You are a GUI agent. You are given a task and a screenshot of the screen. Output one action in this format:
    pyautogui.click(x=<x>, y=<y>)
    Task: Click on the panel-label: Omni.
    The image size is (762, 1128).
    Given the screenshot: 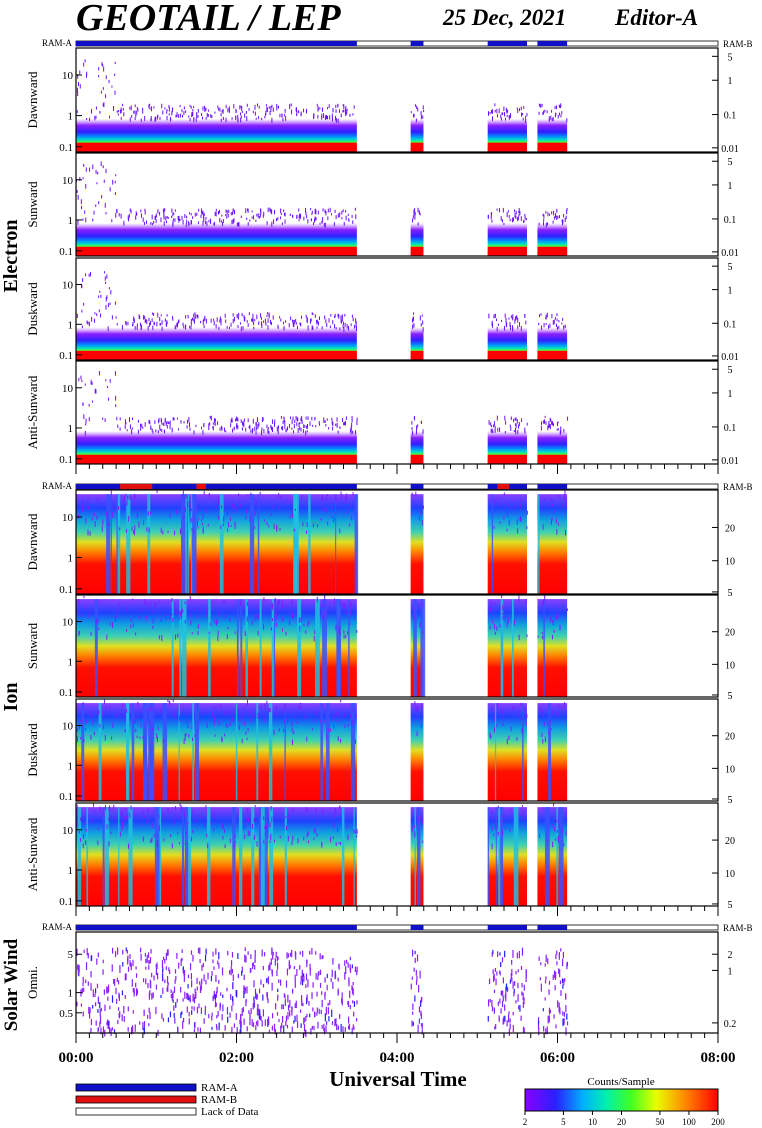 What is the action you would take?
    pyautogui.click(x=32, y=982)
    